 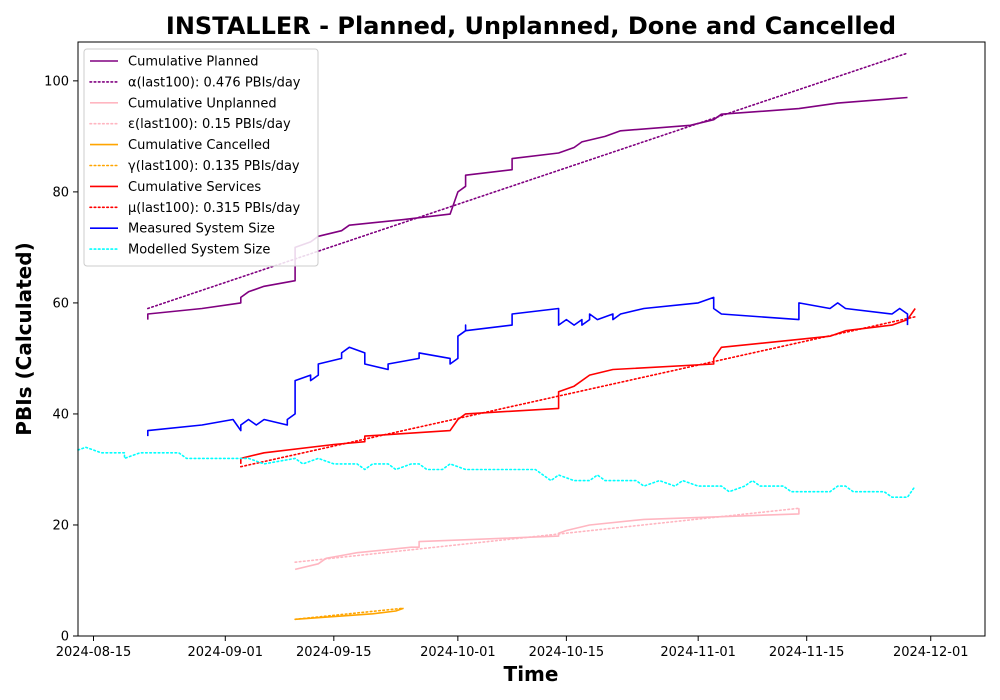 What do you see at coordinates (567, 652) in the screenshot?
I see `x-tick-label: 2024-10-15` at bounding box center [567, 652].